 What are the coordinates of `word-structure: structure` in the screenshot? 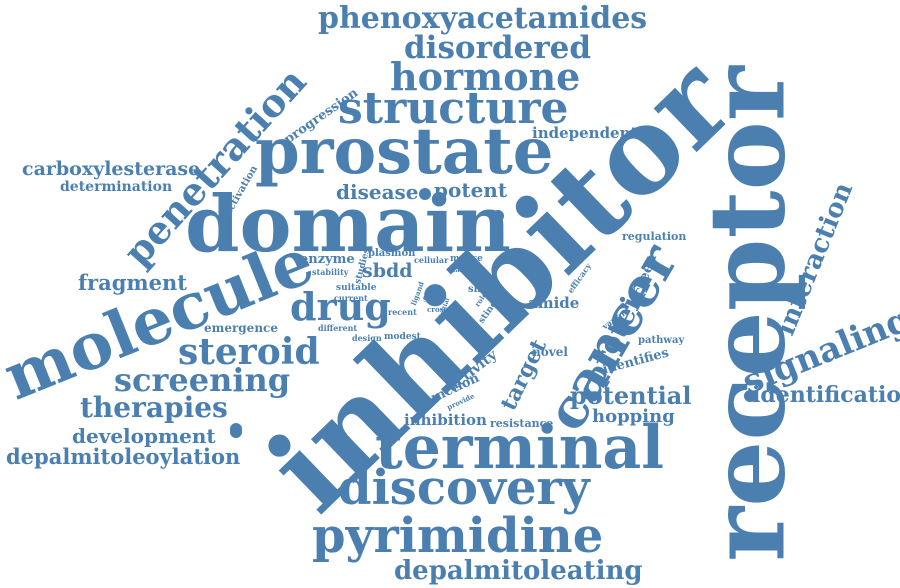 It's located at (453, 108).